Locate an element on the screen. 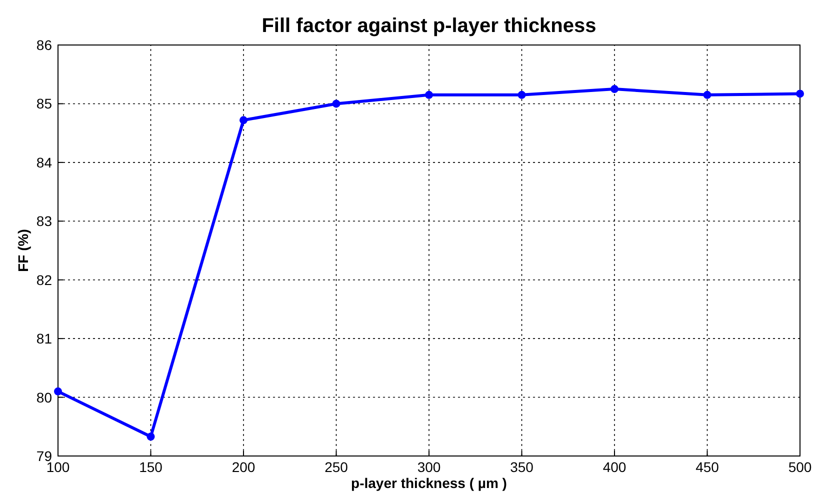  x-tick-label: 250 is located at coordinates (336, 467).